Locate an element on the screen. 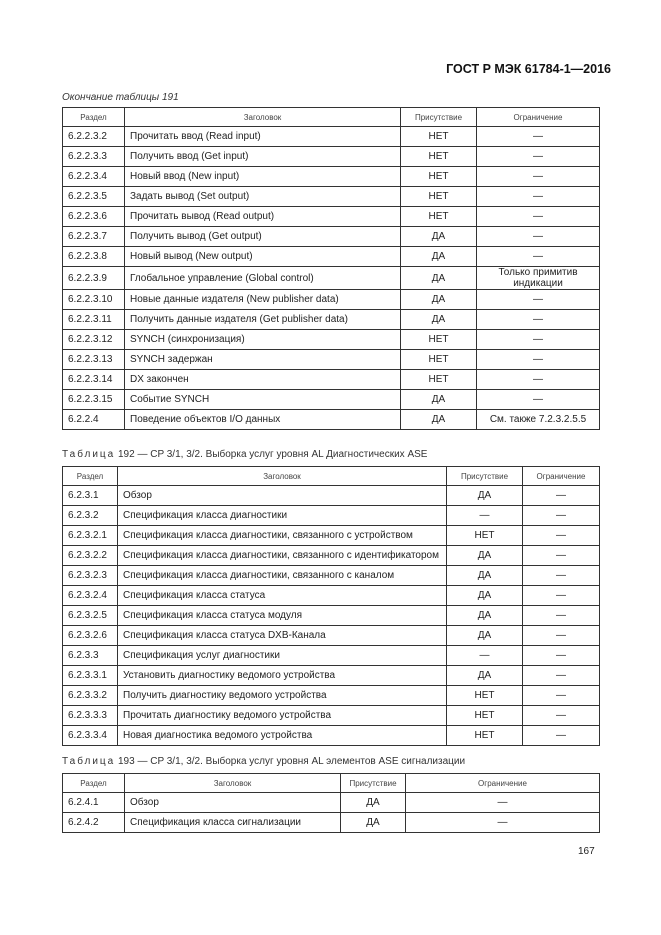  table-row: 6.2.2.3.13 SYNCH задержан НЕТ — is located at coordinates (331, 359).